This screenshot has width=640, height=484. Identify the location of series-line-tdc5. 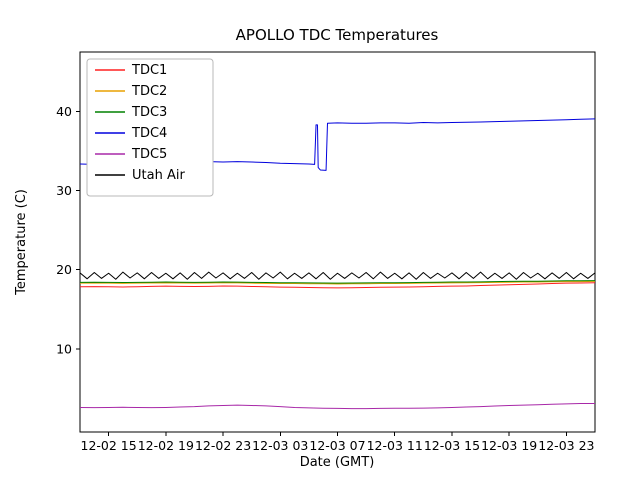
(337, 406).